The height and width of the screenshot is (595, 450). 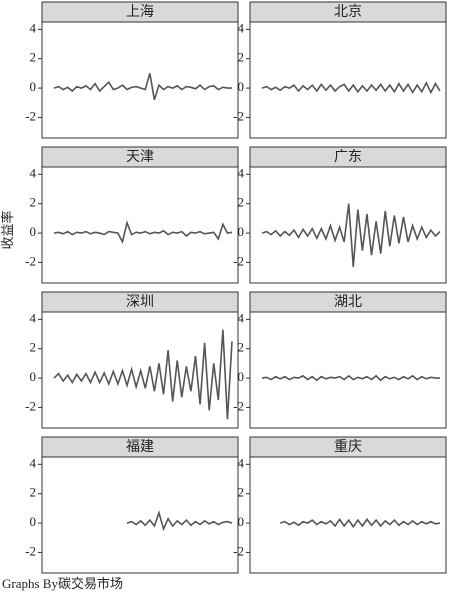 What do you see at coordinates (348, 302) in the screenshot?
I see `panel-title: 湖北` at bounding box center [348, 302].